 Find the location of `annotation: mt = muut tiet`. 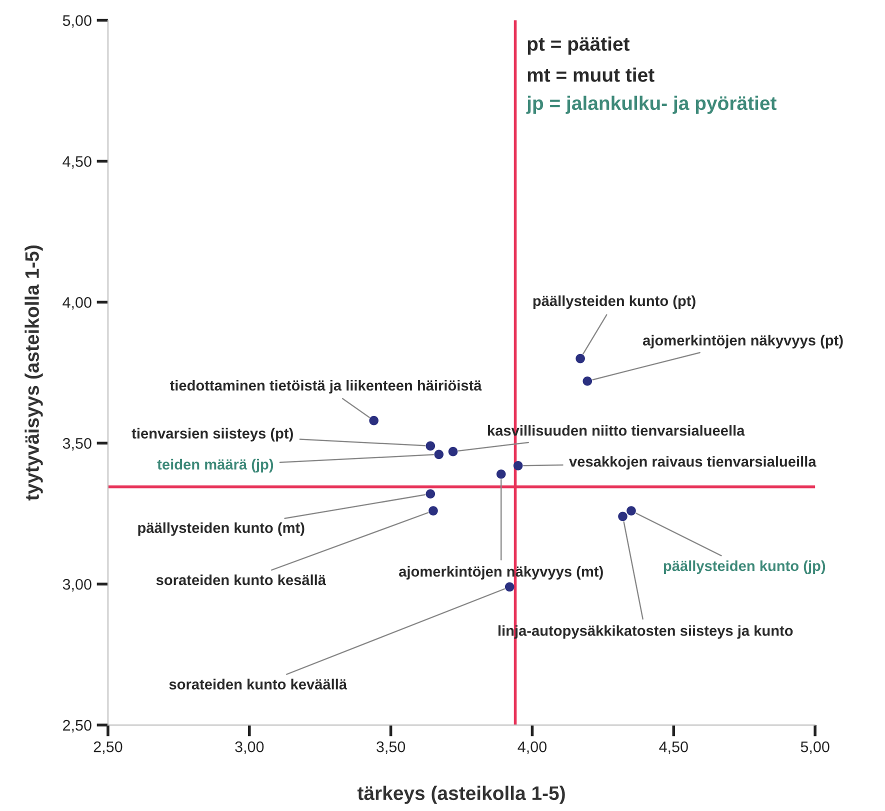

annotation: mt = muut tiet is located at coordinates (591, 75).